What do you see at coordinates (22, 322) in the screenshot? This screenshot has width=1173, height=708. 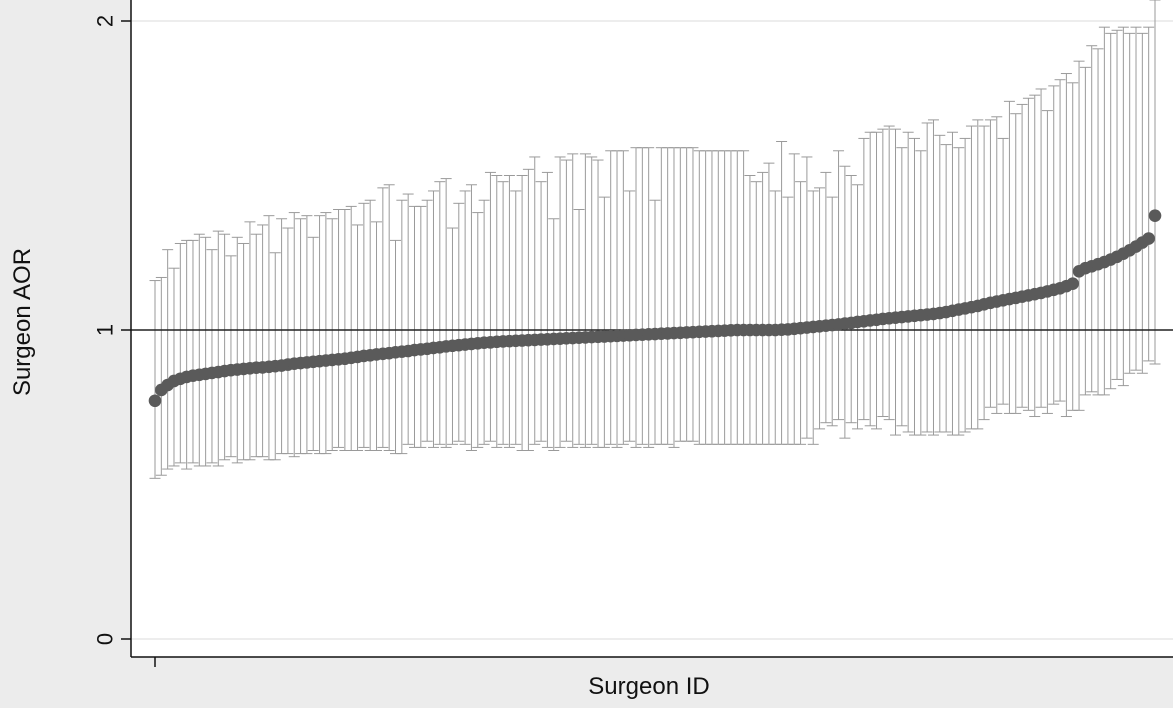 I see `y-axis-title: Surgeon AOR` at bounding box center [22, 322].